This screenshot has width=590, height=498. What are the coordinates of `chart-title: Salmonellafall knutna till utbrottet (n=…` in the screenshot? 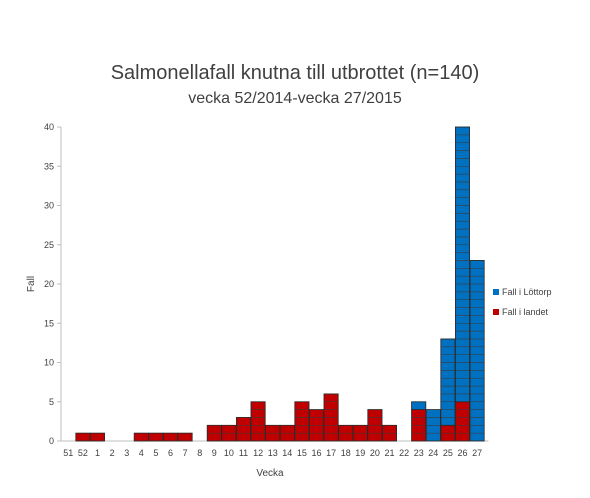 It's located at (295, 73).